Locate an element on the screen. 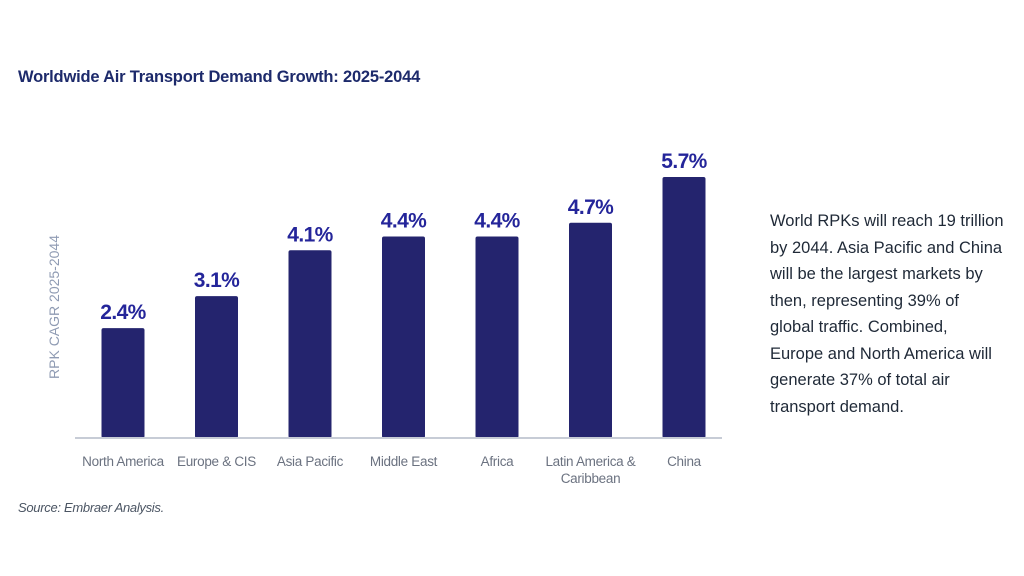 The height and width of the screenshot is (576, 1024). bar-value-label: 5.7% is located at coordinates (684, 161).